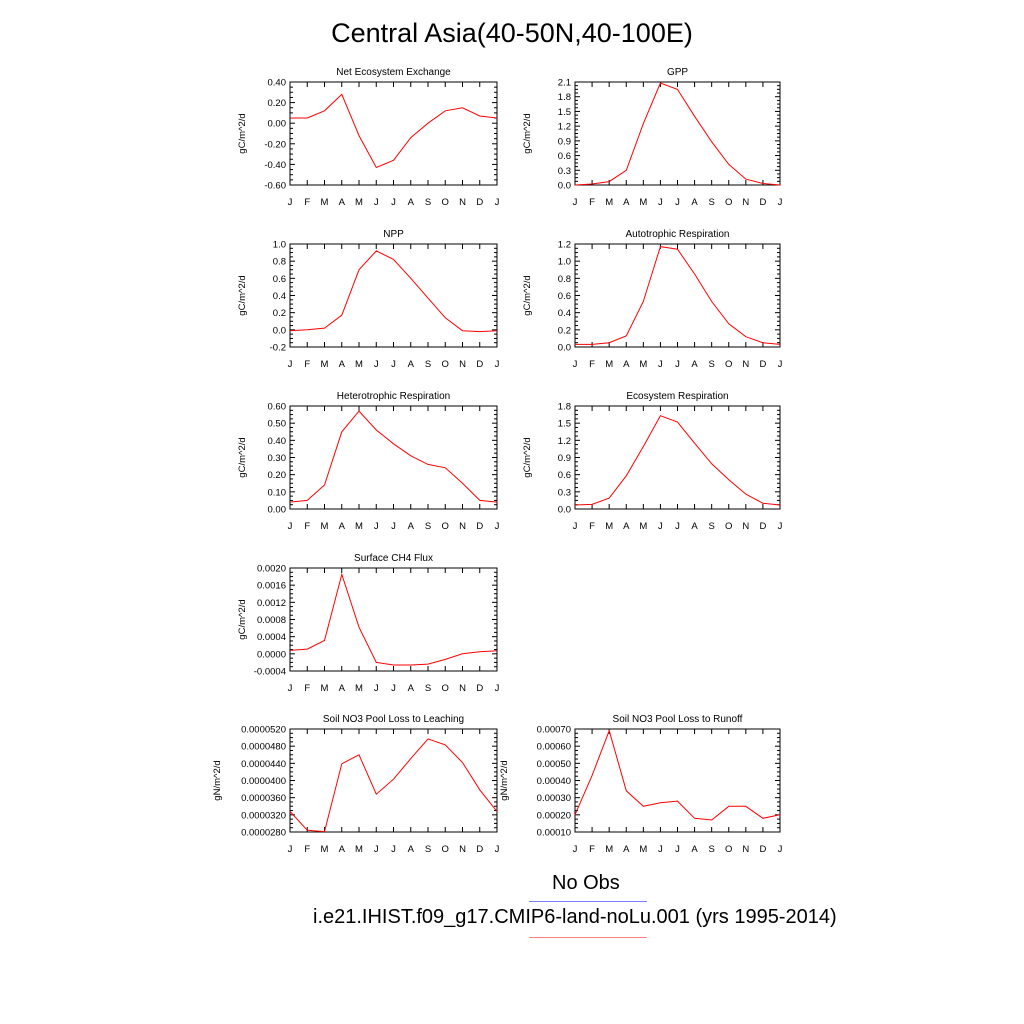  Describe the element at coordinates (678, 234) in the screenshot. I see `chart-title: Autotrophic Respiration` at that location.